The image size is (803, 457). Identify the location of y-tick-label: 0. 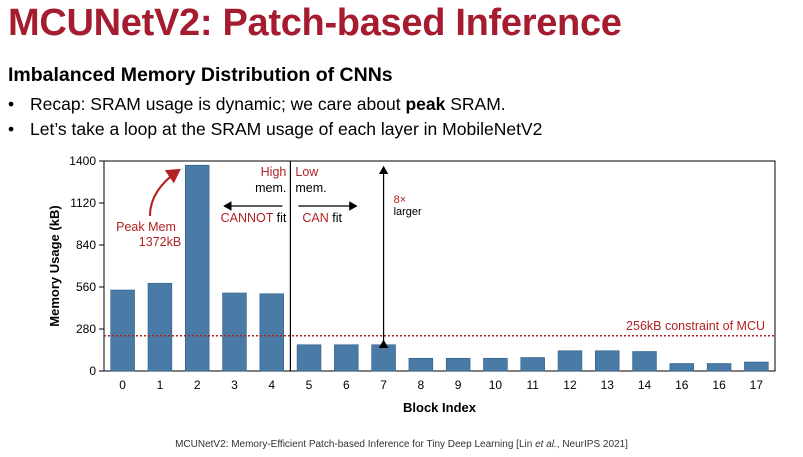
(92, 371).